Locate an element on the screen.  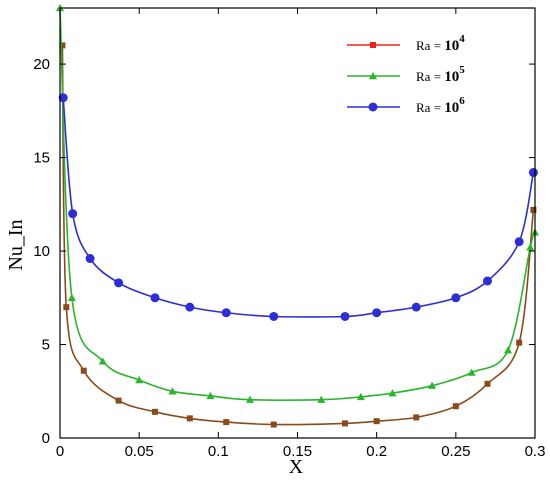
x-tick-label-4: 0.15 is located at coordinates (297, 451).